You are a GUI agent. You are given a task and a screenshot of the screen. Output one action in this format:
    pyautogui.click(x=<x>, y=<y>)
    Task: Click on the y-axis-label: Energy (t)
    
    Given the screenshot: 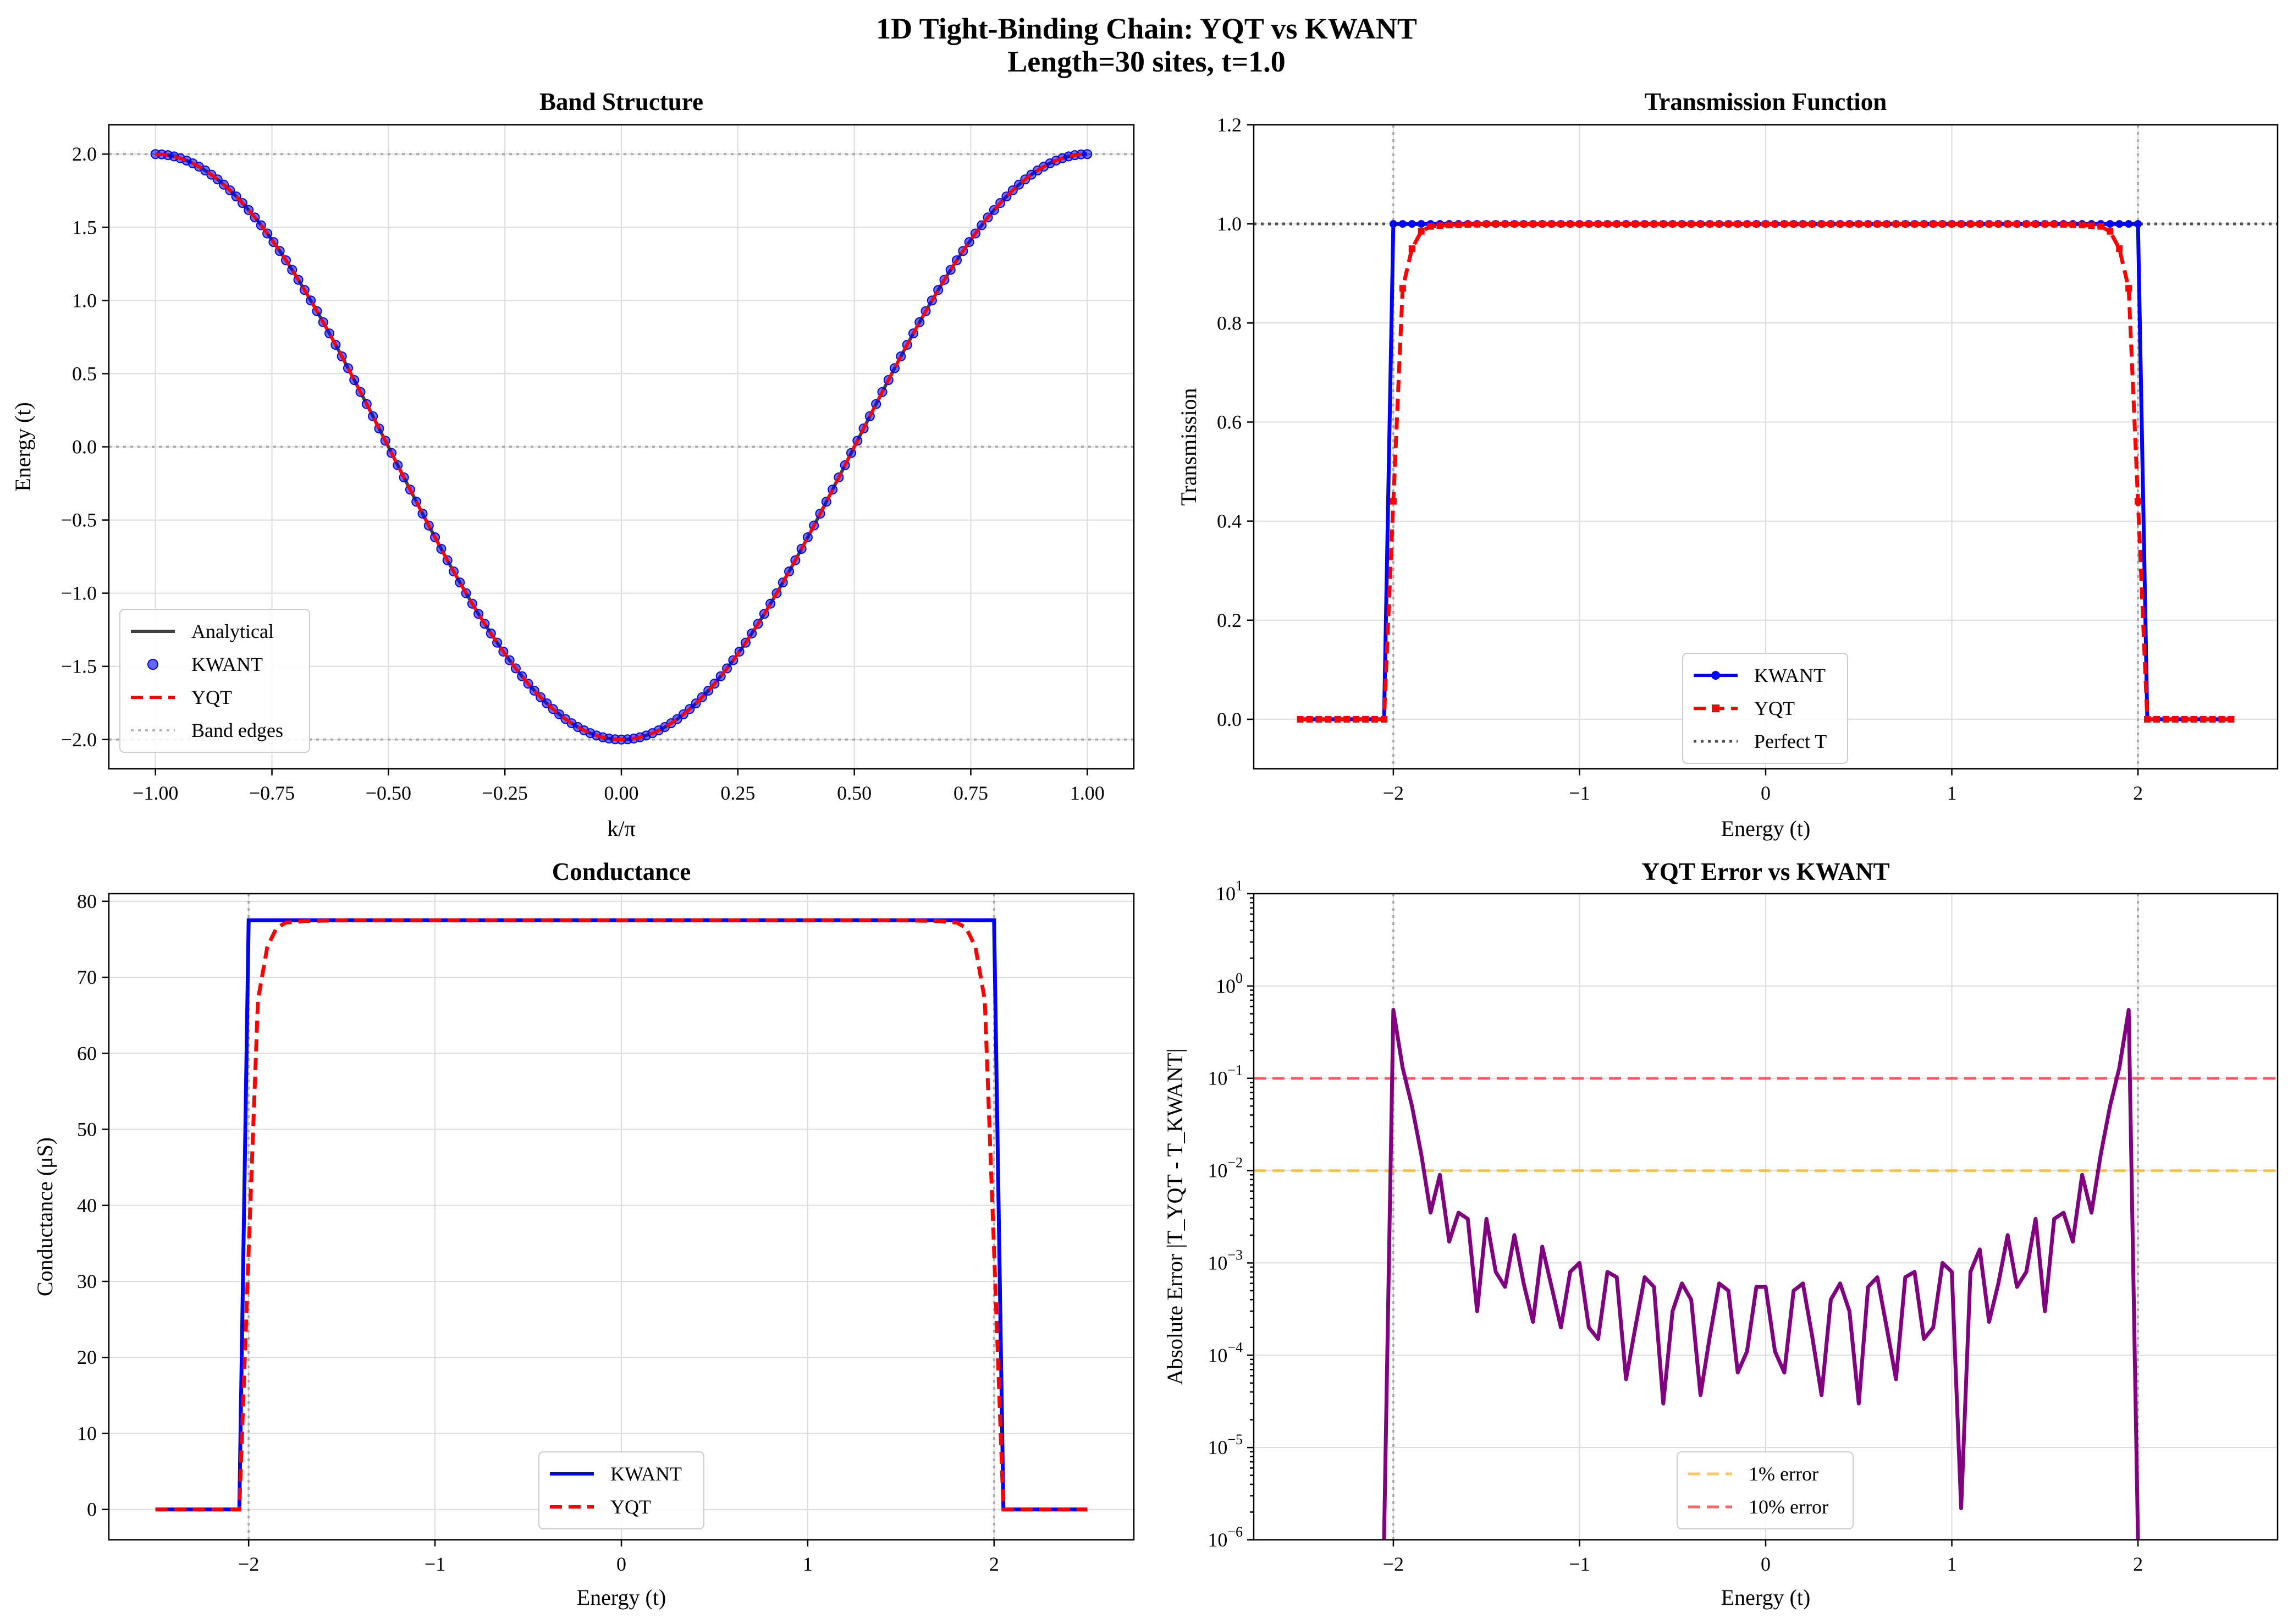 What is the action you would take?
    pyautogui.click(x=22, y=447)
    